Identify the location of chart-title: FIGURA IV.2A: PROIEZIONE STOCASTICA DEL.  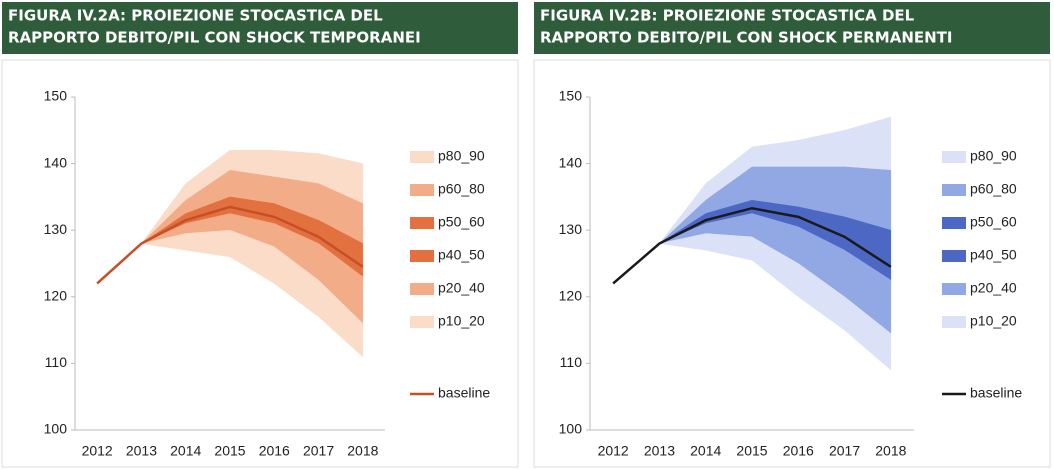
(195, 16).